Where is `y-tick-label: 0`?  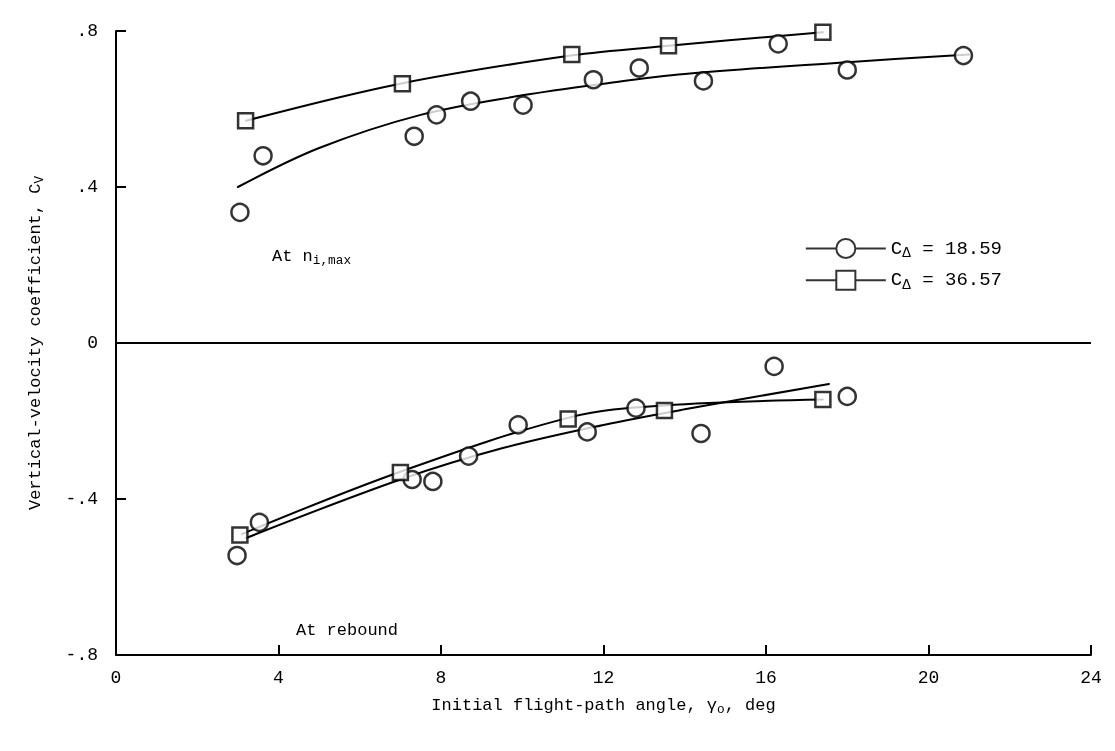 y-tick-label: 0 is located at coordinates (92, 343).